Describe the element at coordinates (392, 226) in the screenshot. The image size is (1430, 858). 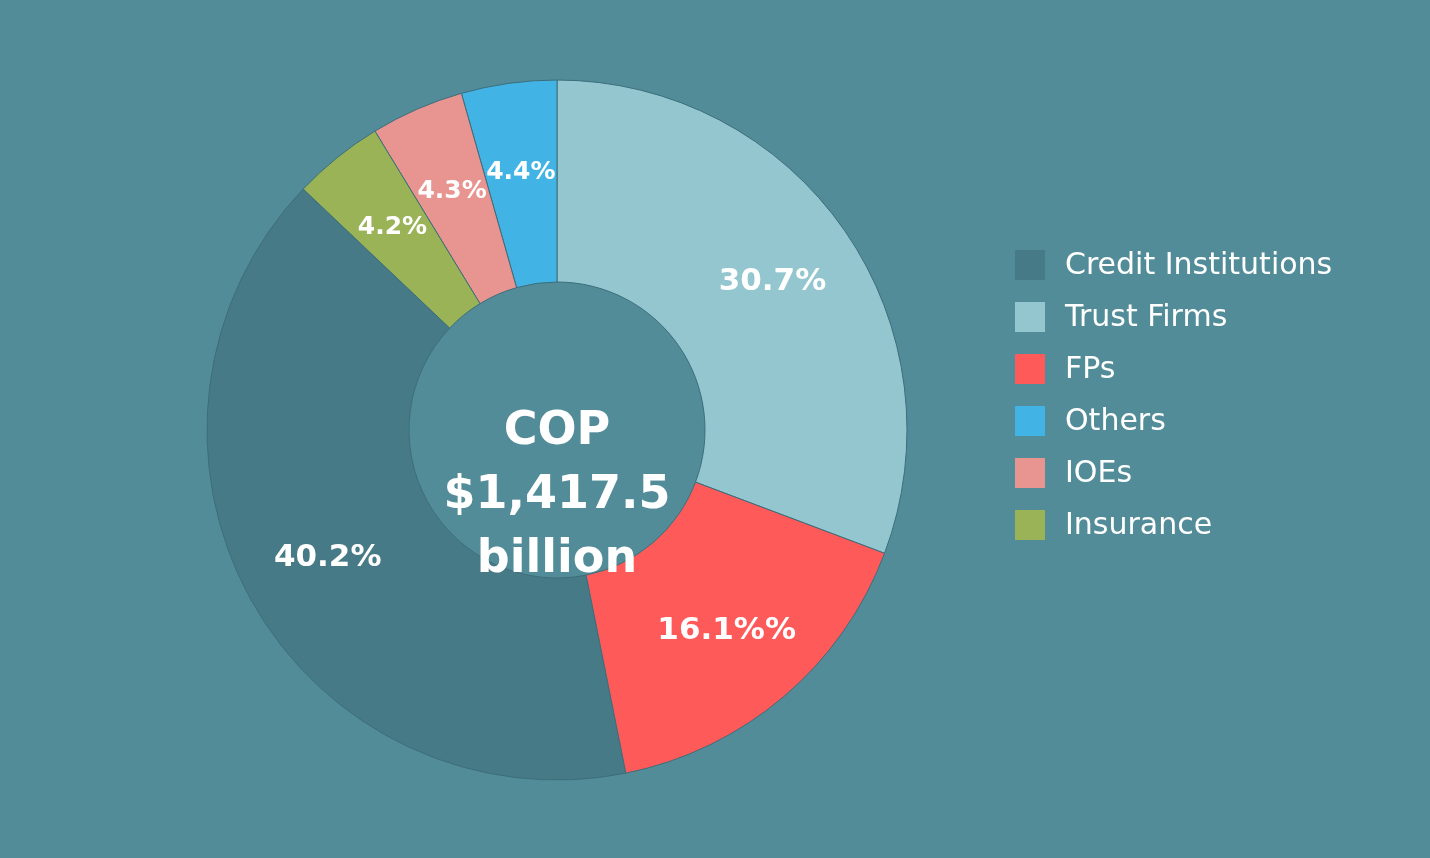
I see `data-label: 4.2%` at that location.